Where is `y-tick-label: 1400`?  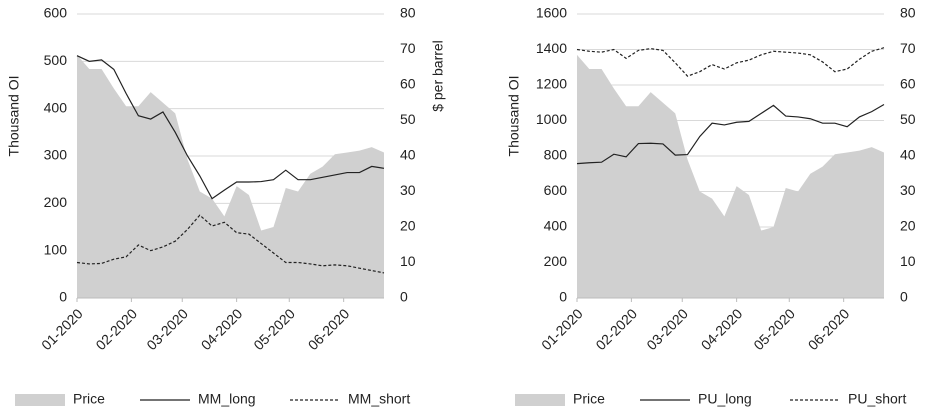
y-tick-label: 1400 is located at coordinates (551, 48).